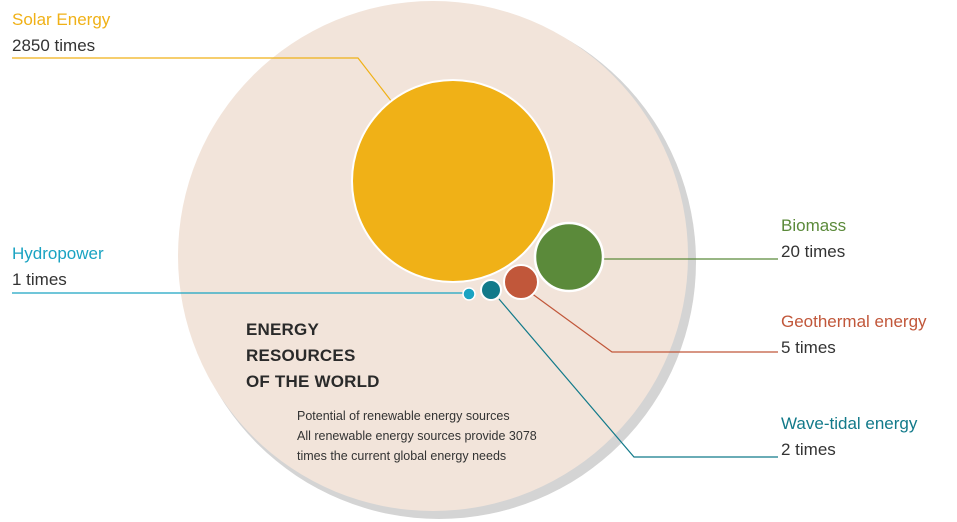 This screenshot has width=957, height=522. What do you see at coordinates (282, 329) in the screenshot?
I see `diagram-title-line-1: ENERGY` at bounding box center [282, 329].